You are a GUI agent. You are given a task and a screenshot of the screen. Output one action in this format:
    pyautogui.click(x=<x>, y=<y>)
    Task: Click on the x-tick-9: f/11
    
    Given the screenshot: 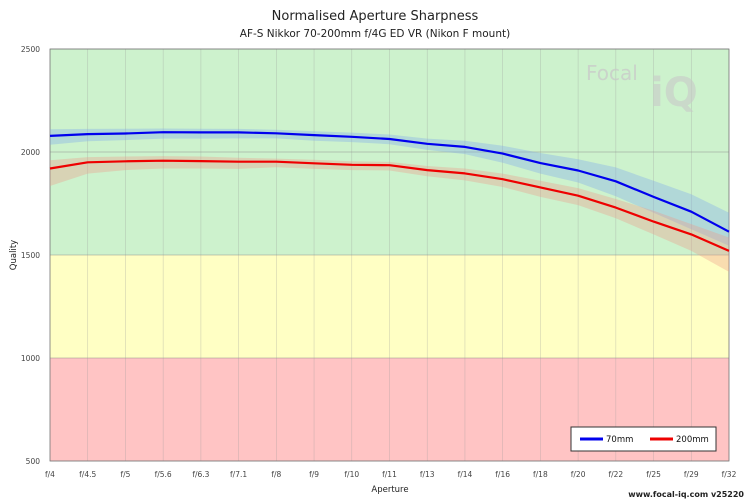 What is the action you would take?
    pyautogui.click(x=389, y=474)
    